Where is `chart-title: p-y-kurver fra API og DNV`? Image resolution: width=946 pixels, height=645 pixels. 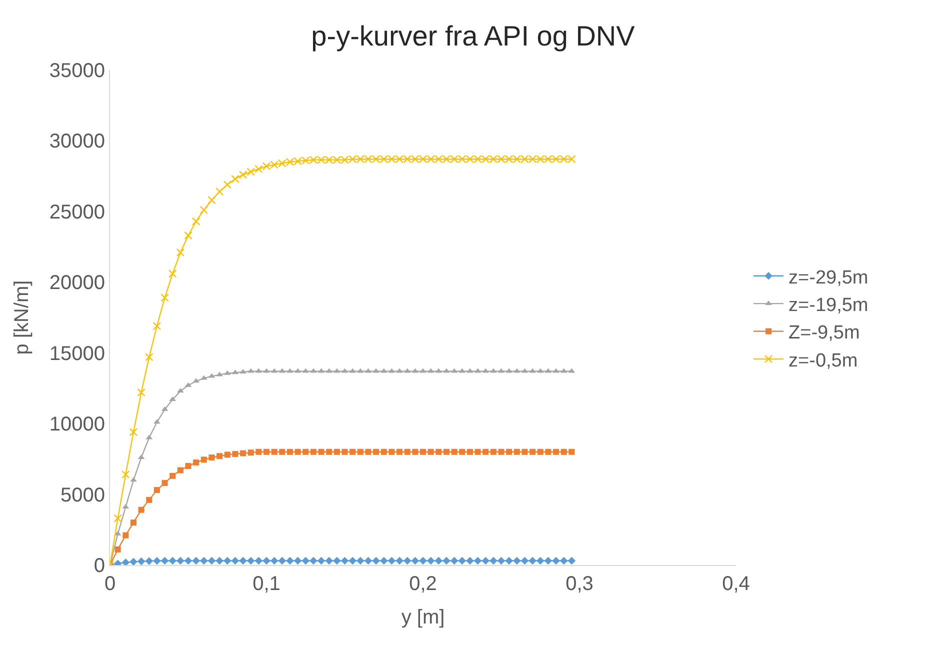 chart-title: p-y-kurver fra API og DNV is located at coordinates (473, 36).